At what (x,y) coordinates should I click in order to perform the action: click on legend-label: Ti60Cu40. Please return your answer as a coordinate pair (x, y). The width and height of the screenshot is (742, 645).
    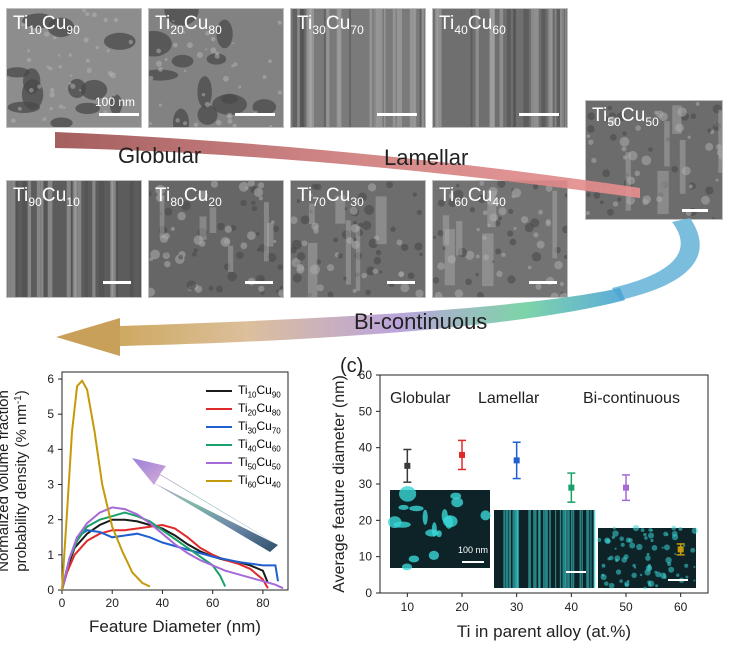
    Looking at the image, I should click on (259, 481).